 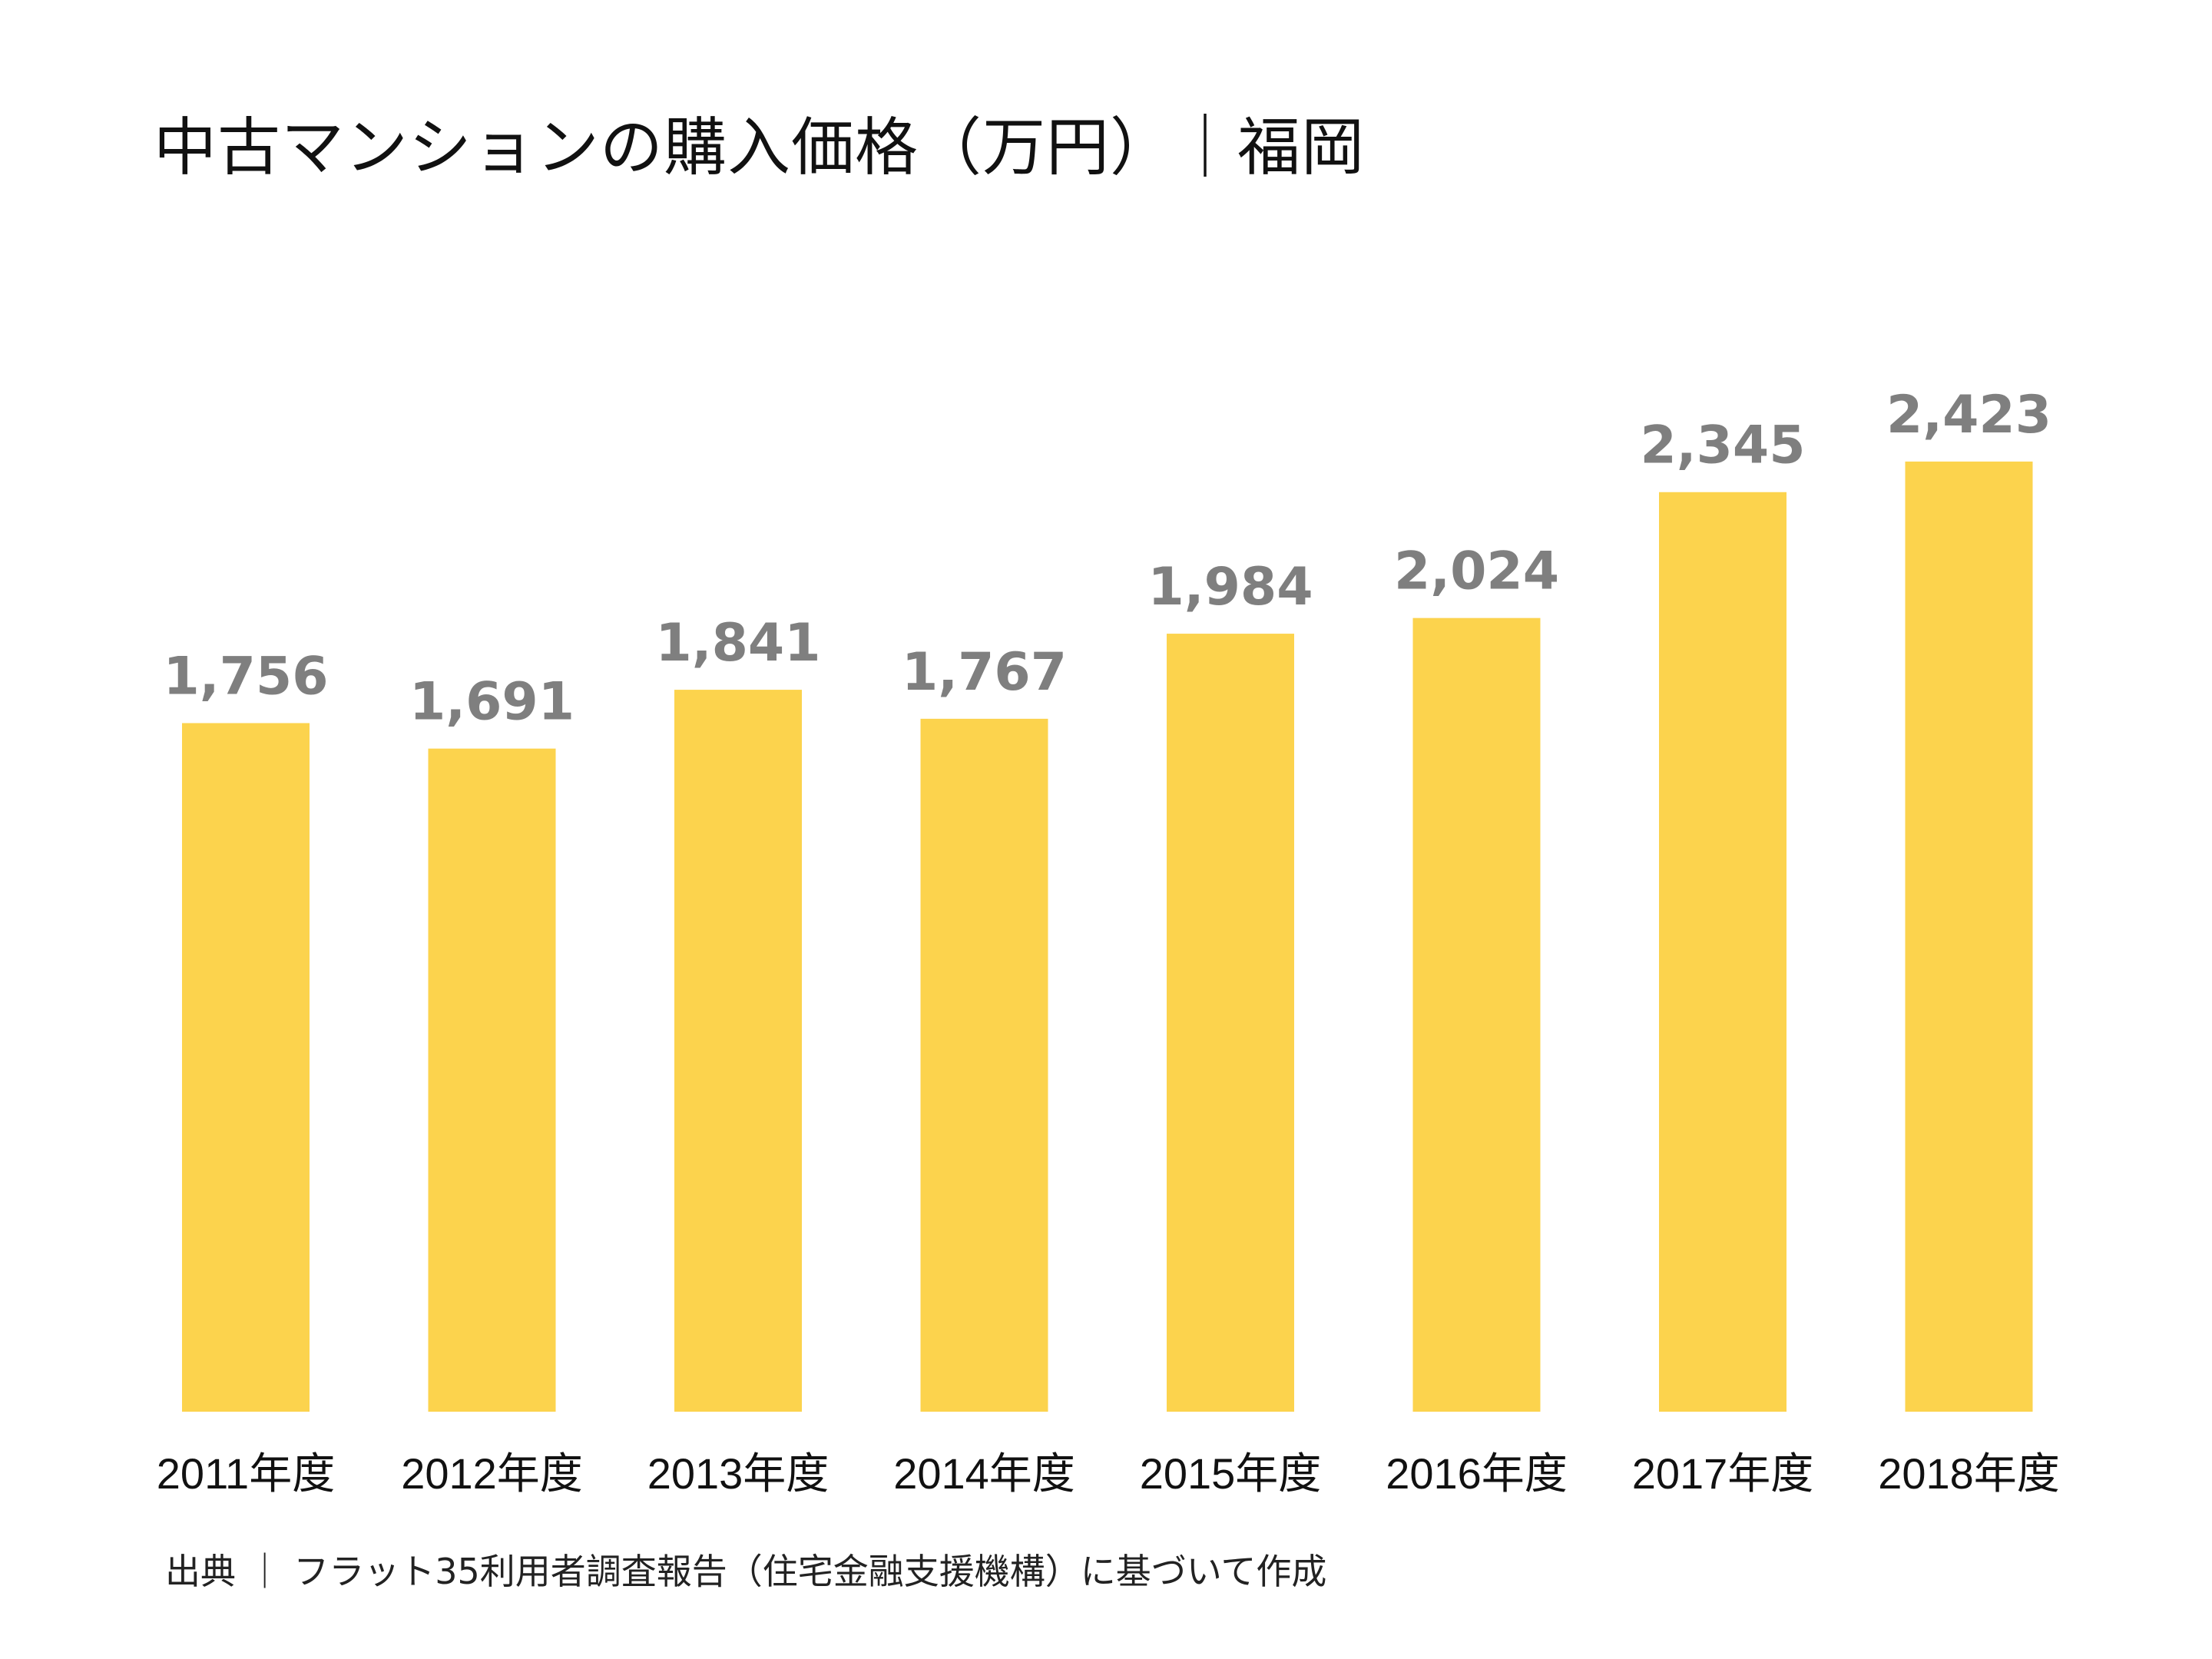 What do you see at coordinates (984, 1474) in the screenshot?
I see `category-label: 2014年度` at bounding box center [984, 1474].